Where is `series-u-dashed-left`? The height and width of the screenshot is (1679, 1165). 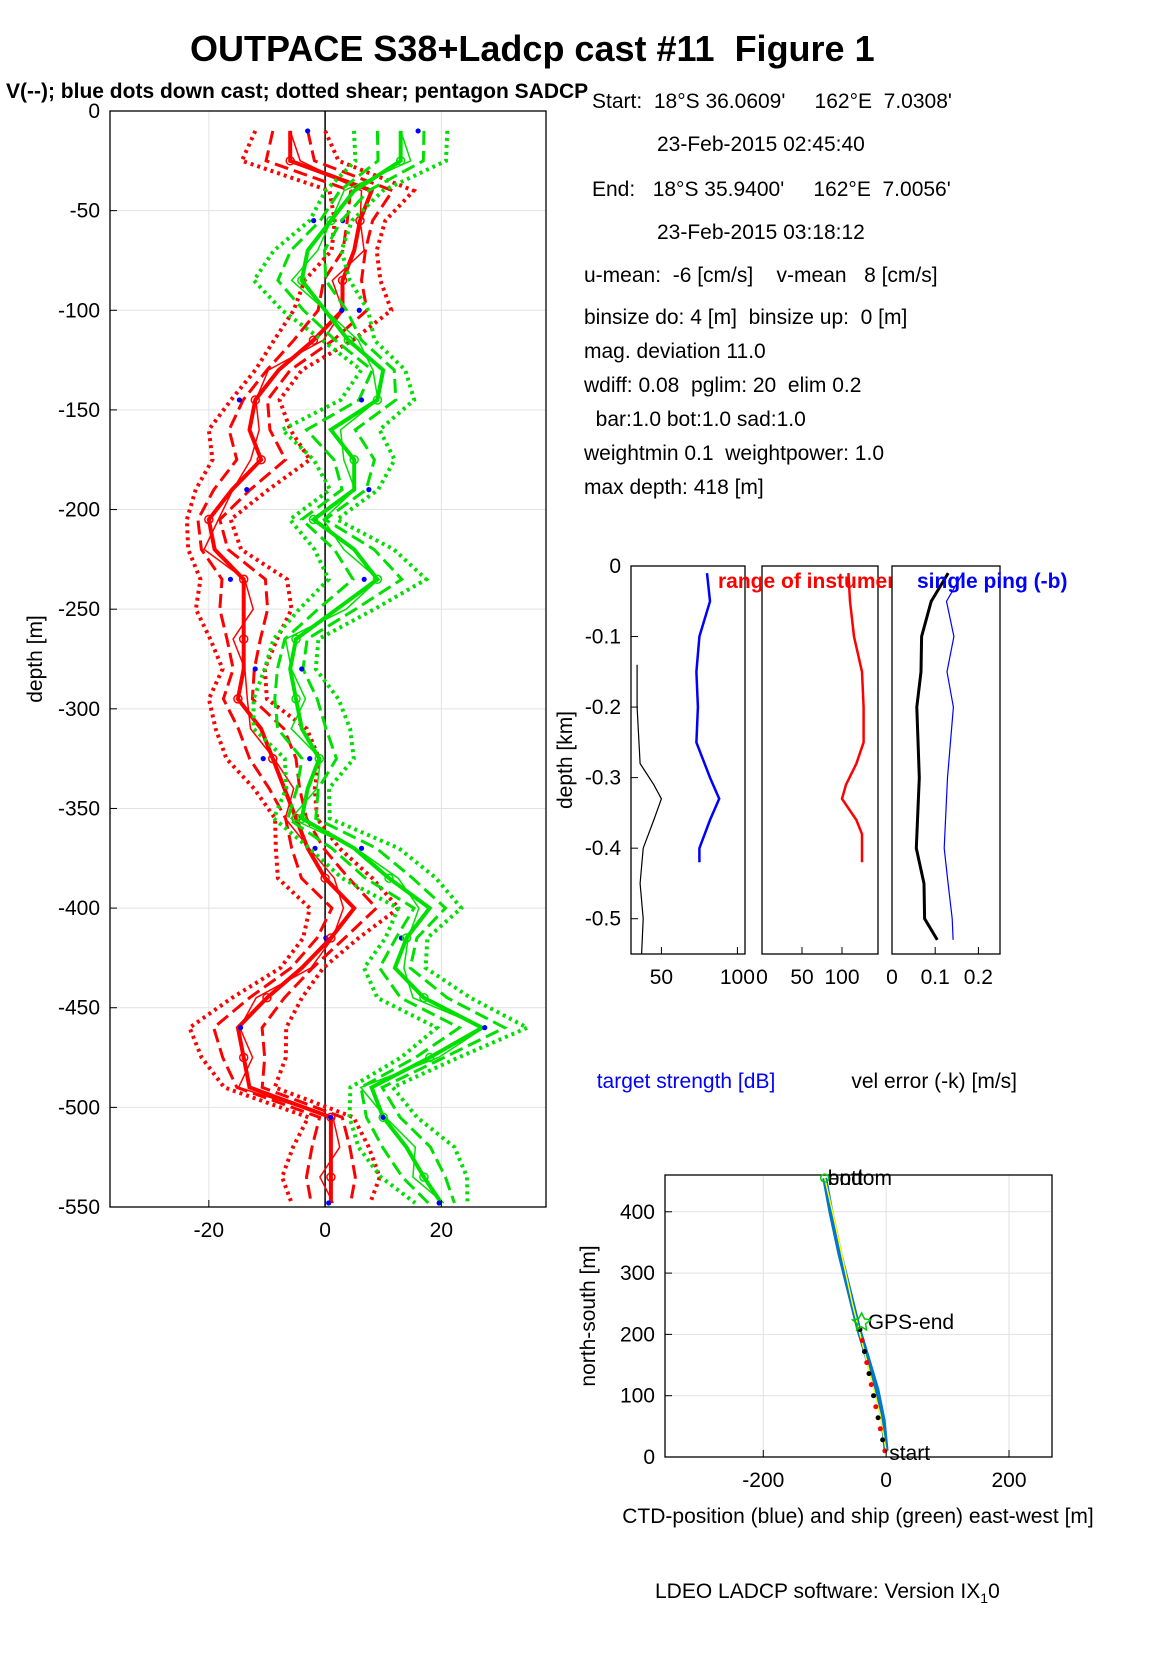 series-u-dashed-left is located at coordinates (274, 667).